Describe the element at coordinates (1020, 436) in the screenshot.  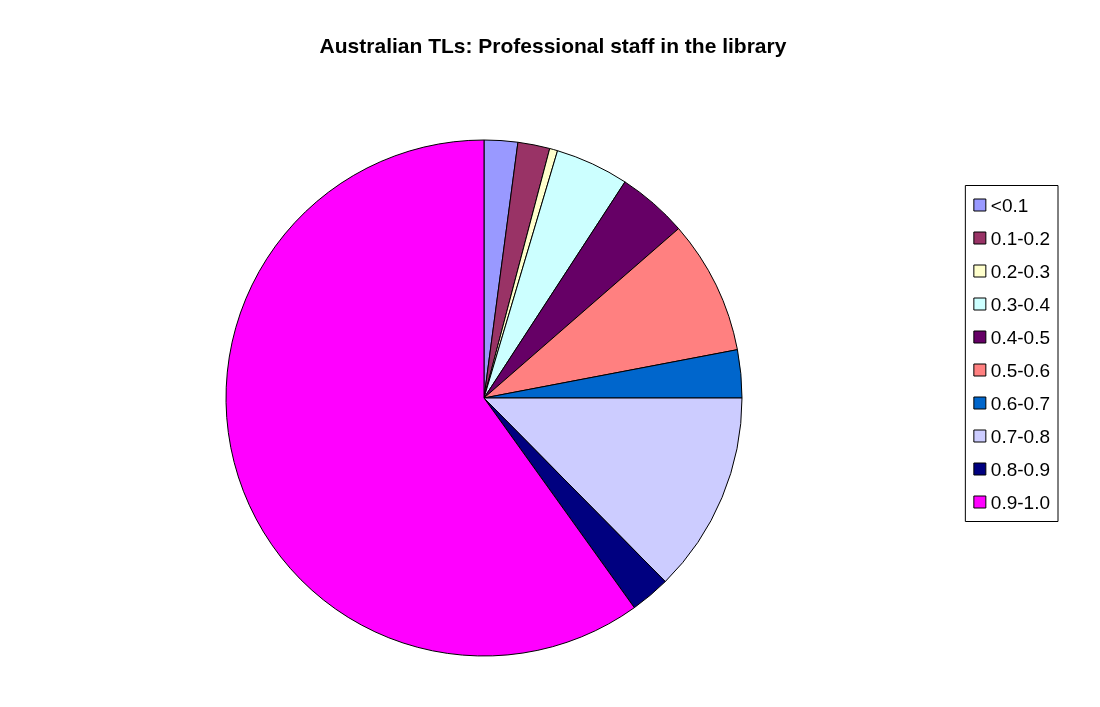
I see `legend-label: 0.7-0.8` at that location.